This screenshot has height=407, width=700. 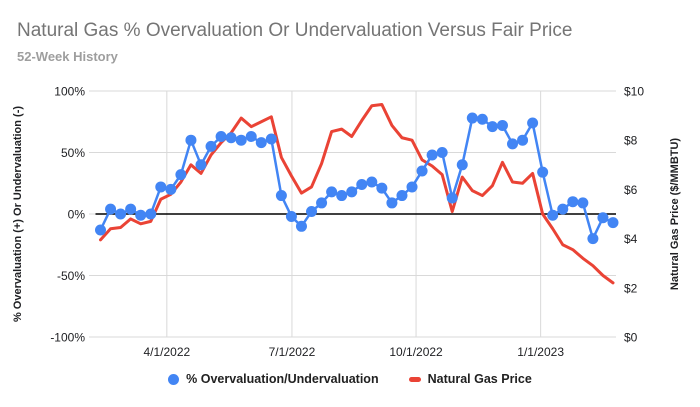 I want to click on right-axis-tick-label: $4, so click(x=631, y=239).